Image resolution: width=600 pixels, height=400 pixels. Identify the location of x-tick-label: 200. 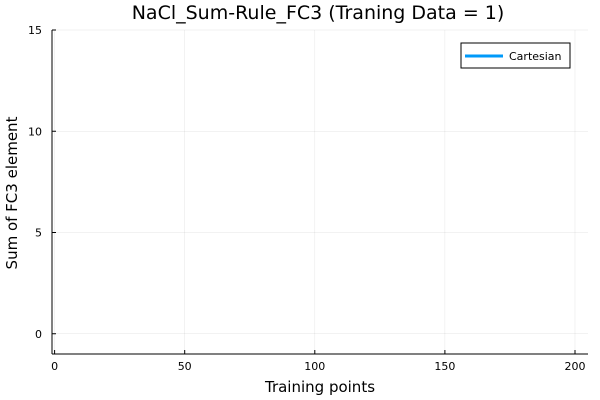
(574, 366).